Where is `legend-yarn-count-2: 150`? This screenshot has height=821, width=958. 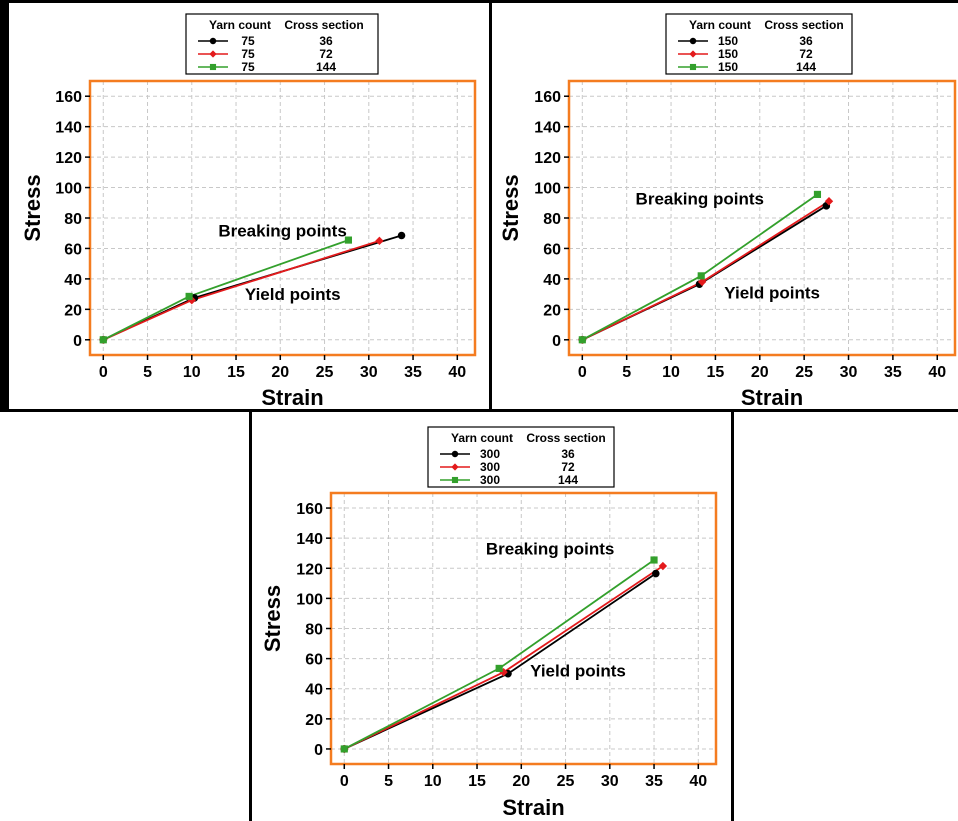 legend-yarn-count-2: 150 is located at coordinates (728, 67).